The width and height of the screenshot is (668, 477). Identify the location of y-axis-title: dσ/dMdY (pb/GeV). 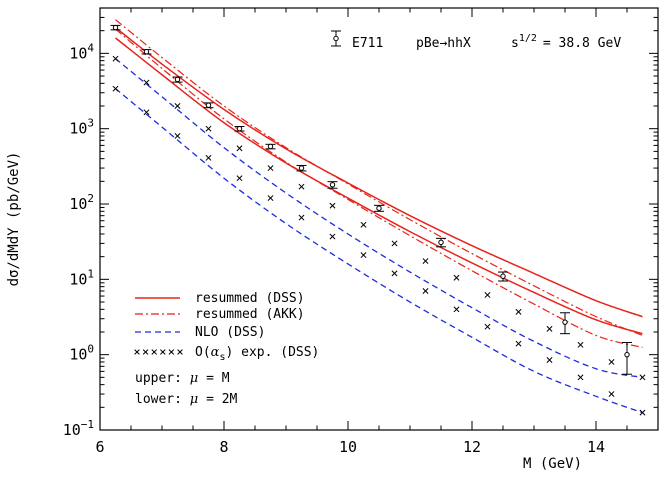
(14, 219).